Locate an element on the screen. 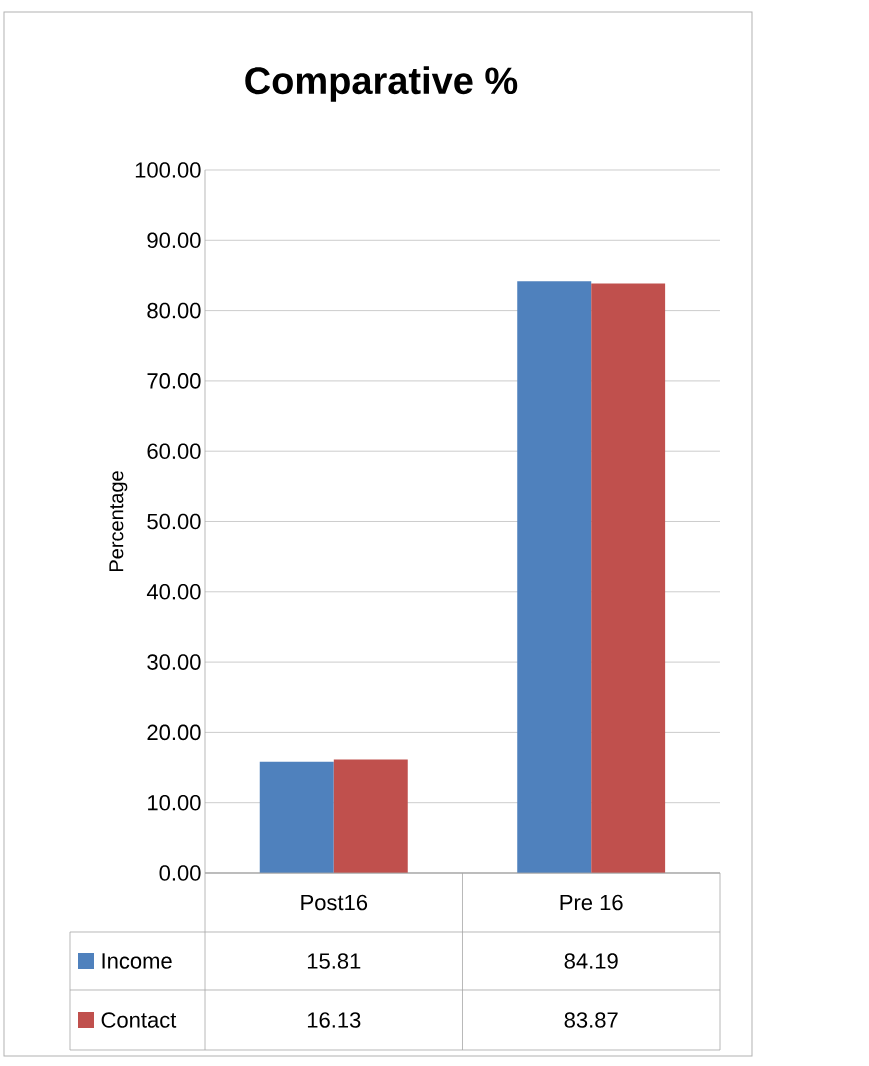 This screenshot has height=1066, width=869. y-tick-label: 0.00 is located at coordinates (180, 873).